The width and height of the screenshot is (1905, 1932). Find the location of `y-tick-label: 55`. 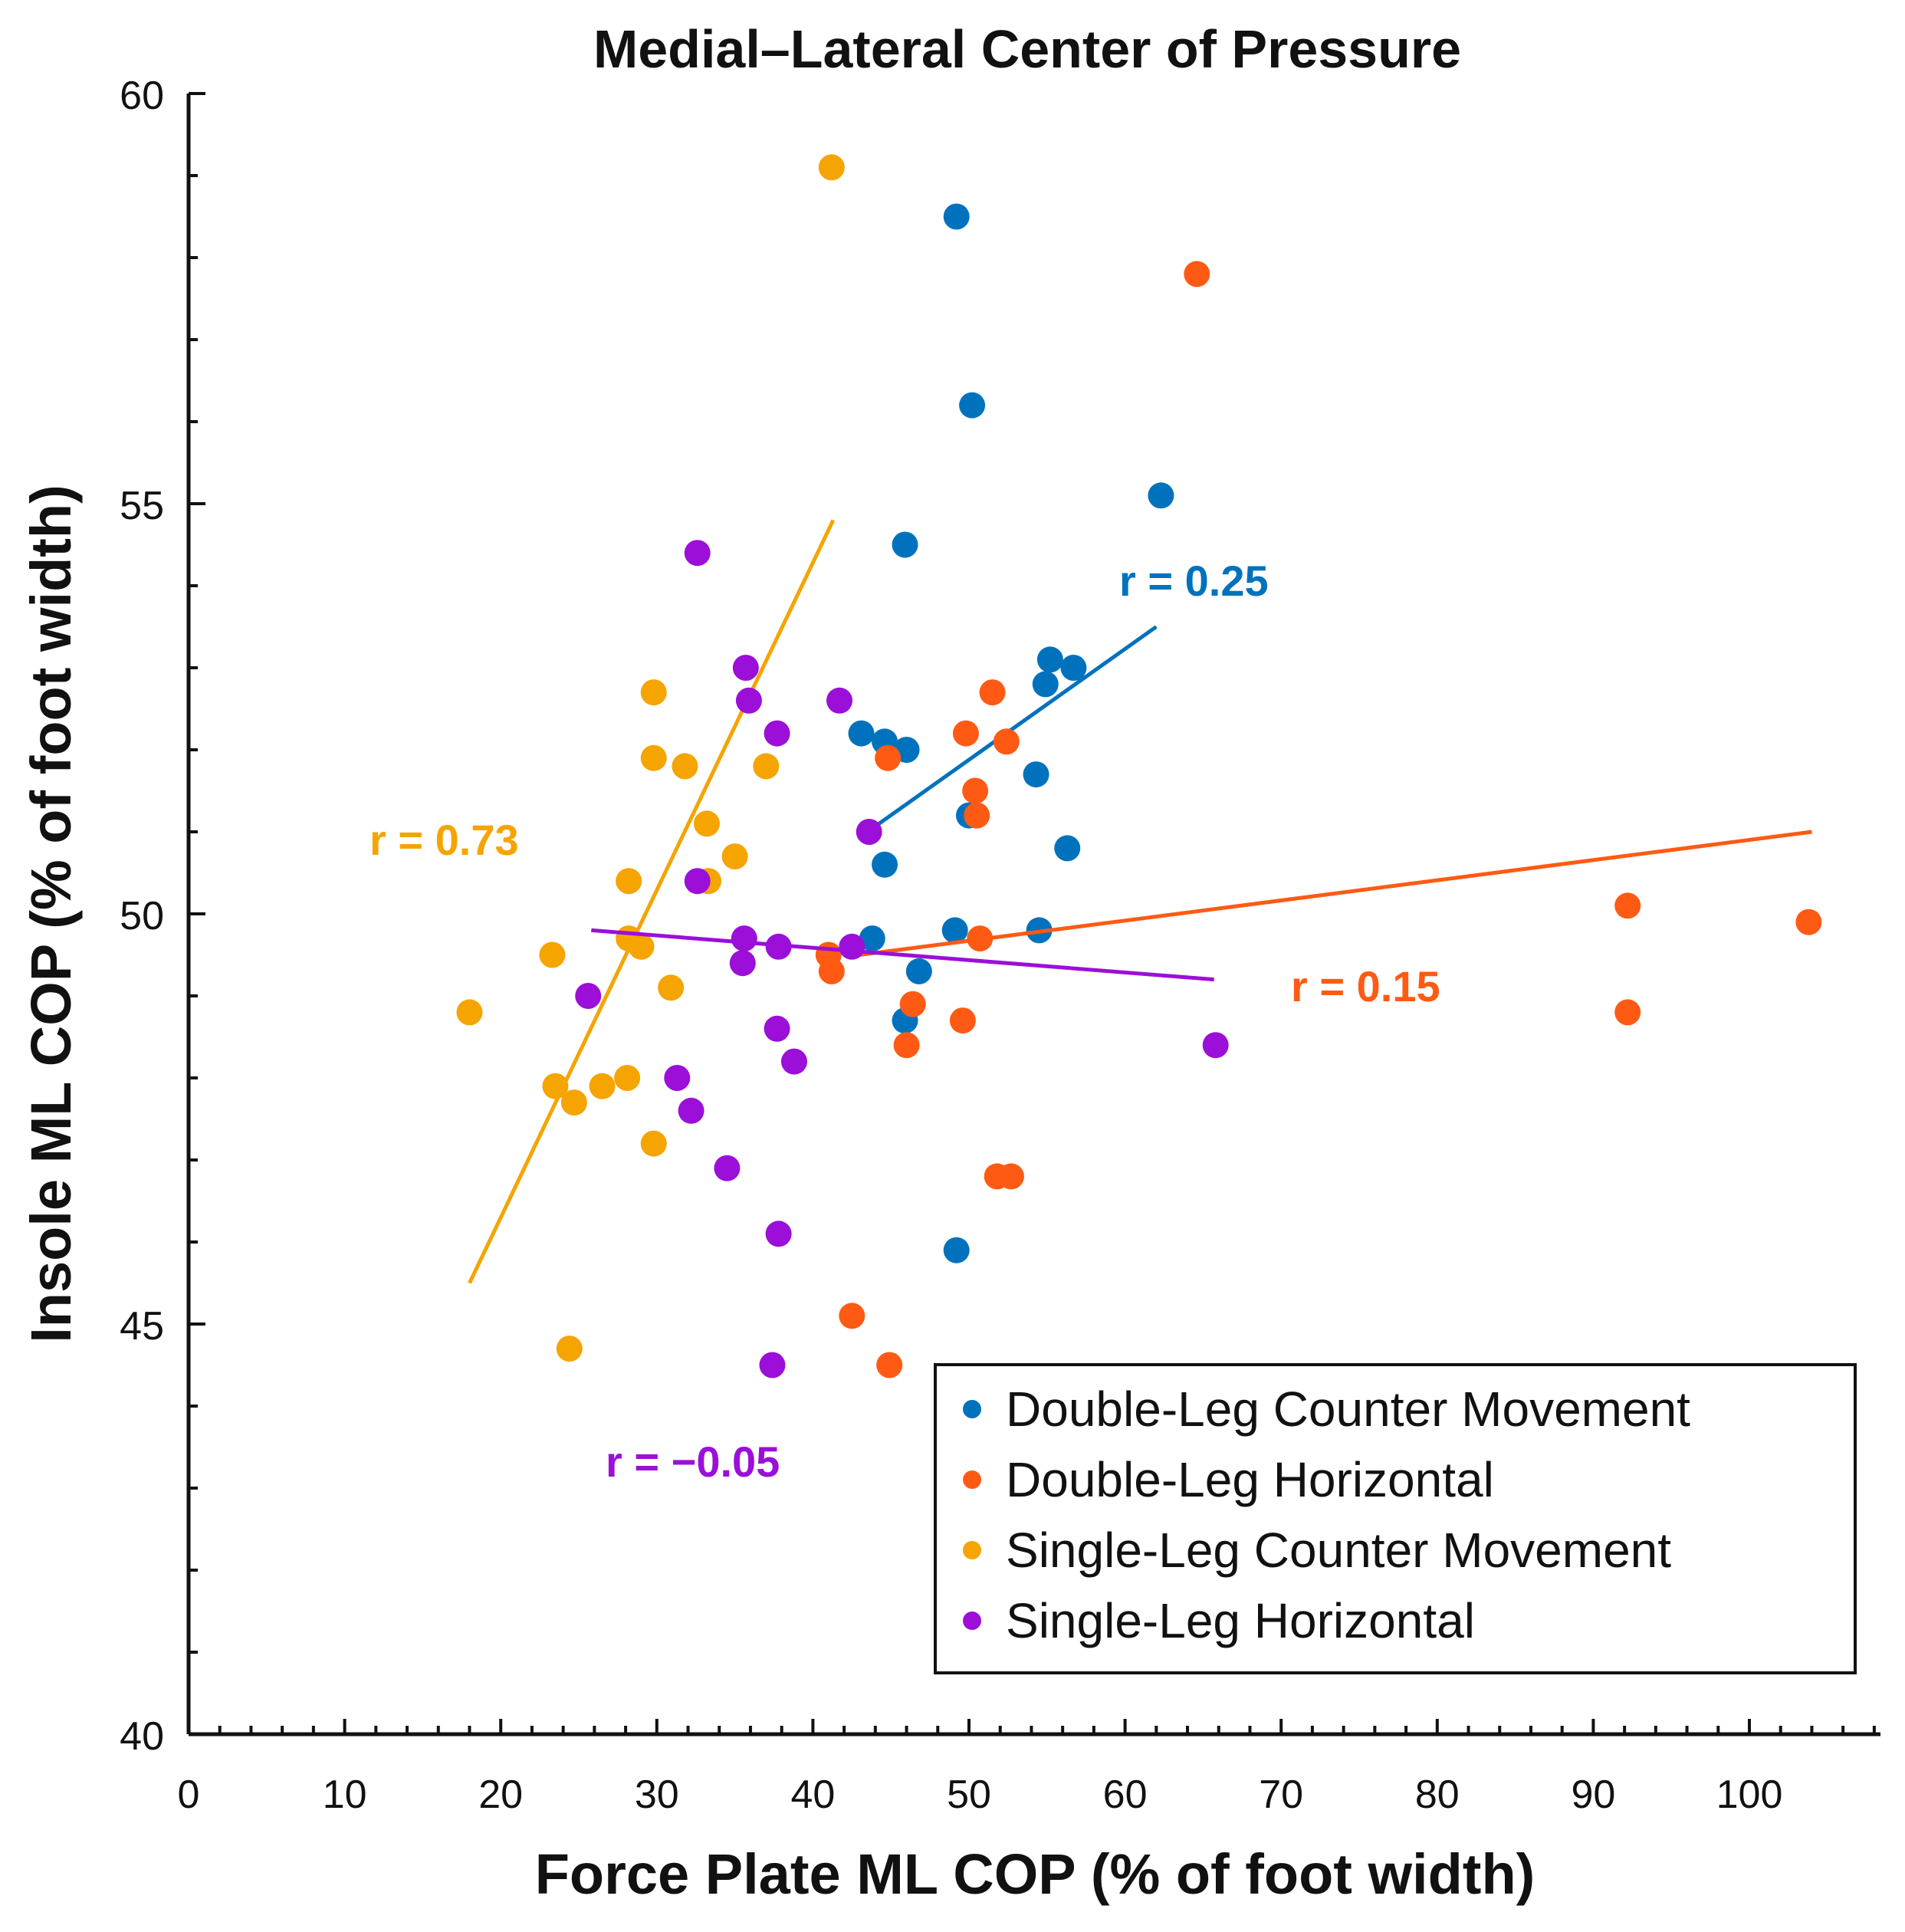

y-tick-label: 55 is located at coordinates (142, 506).